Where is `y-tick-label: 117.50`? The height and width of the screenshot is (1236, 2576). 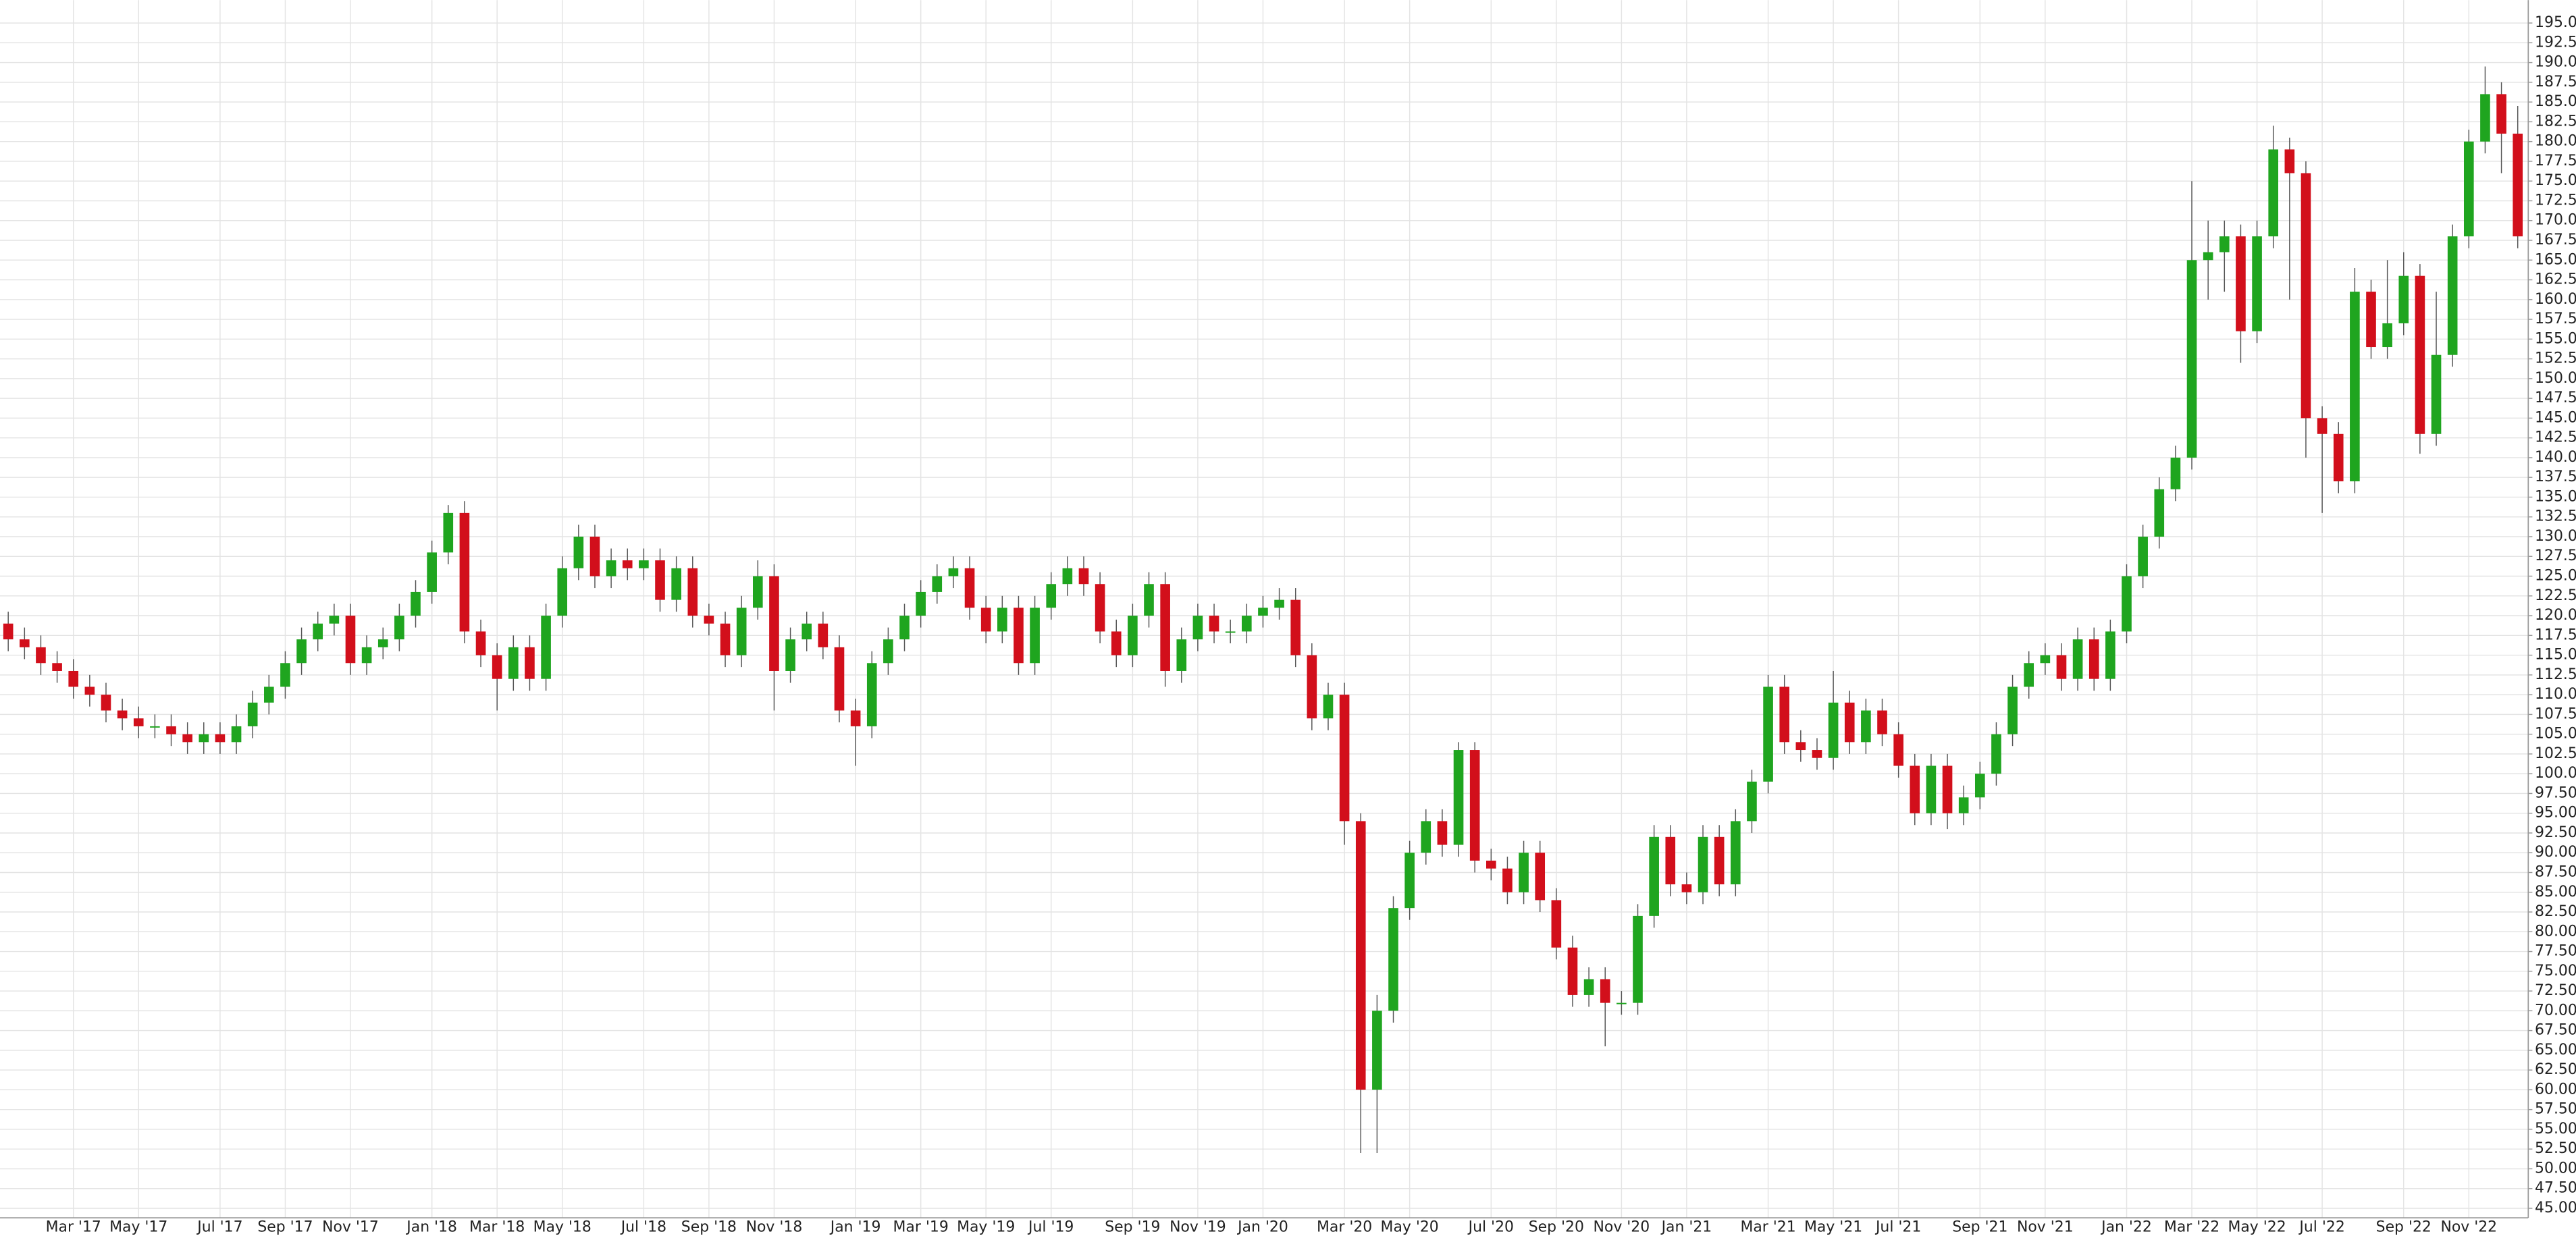
y-tick-label: 117.50 is located at coordinates (2555, 634).